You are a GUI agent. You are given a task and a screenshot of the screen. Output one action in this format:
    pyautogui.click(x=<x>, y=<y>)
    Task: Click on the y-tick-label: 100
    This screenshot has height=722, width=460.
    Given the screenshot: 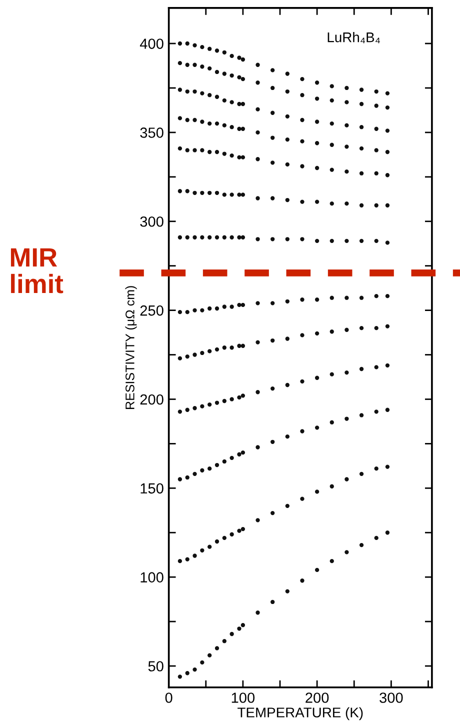 What is the action you would take?
    pyautogui.click(x=152, y=577)
    